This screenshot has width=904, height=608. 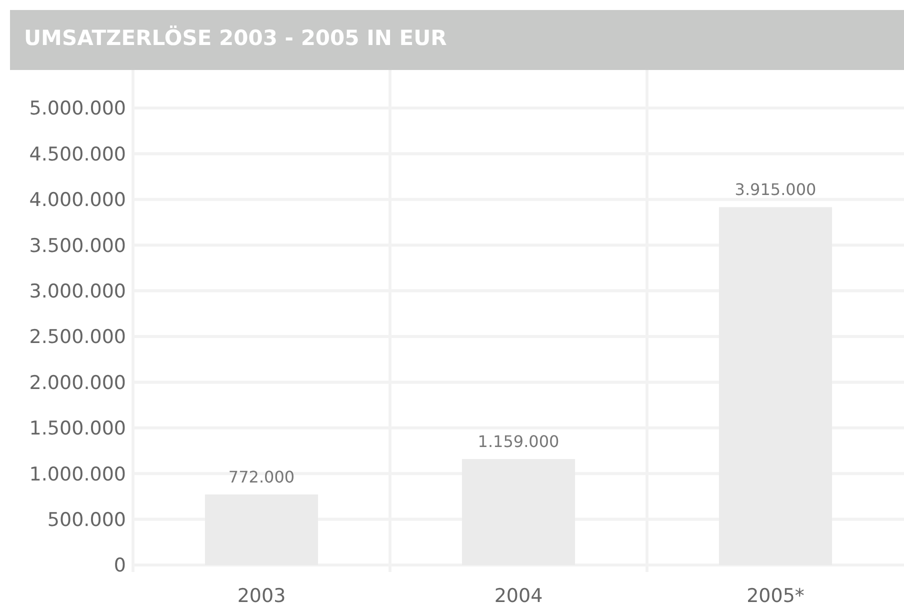 I want to click on y-tick-label: 1.500.000, so click(x=77, y=429).